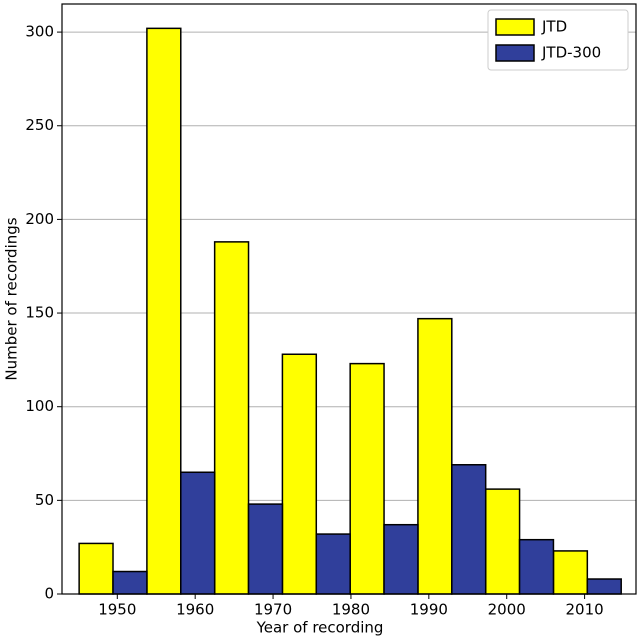  What do you see at coordinates (39, 219) in the screenshot?
I see `y-tick-label: 200` at bounding box center [39, 219].